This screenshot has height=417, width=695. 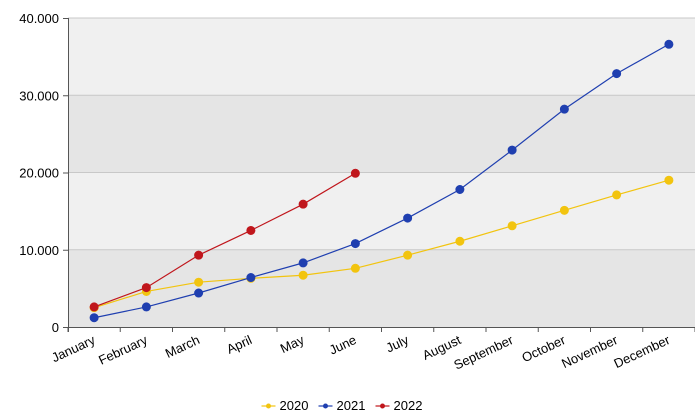 What do you see at coordinates (294, 405) in the screenshot?
I see `legend-label: 2020` at bounding box center [294, 405].